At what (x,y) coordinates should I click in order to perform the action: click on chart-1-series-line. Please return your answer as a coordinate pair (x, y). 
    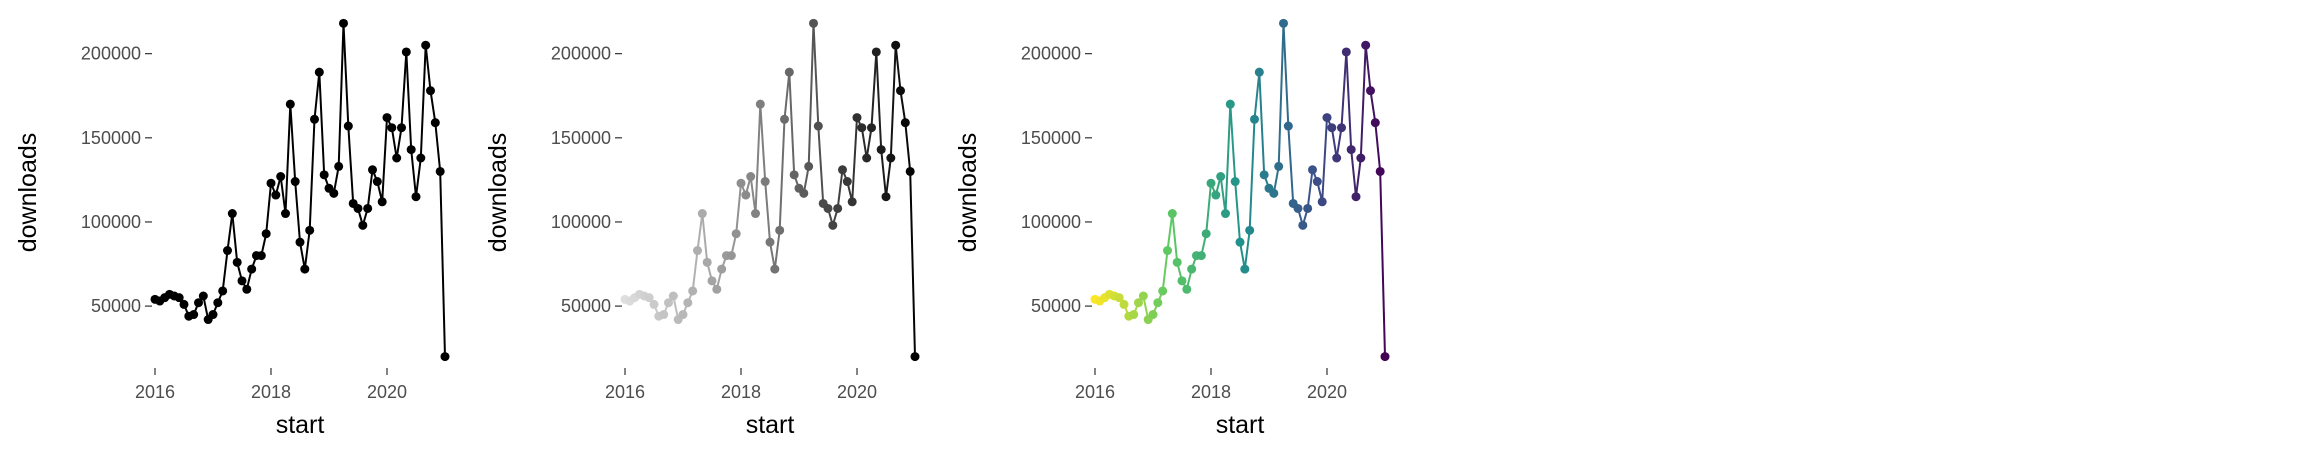
    Looking at the image, I should click on (300, 190).